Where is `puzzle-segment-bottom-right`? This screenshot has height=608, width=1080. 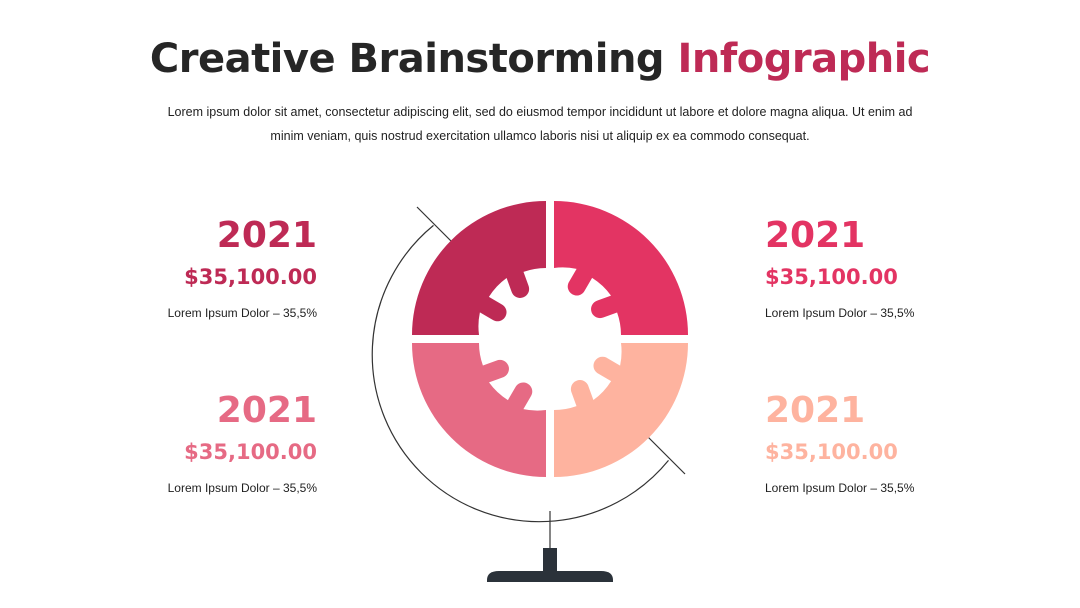
puzzle-segment-bottom-right is located at coordinates (621, 410).